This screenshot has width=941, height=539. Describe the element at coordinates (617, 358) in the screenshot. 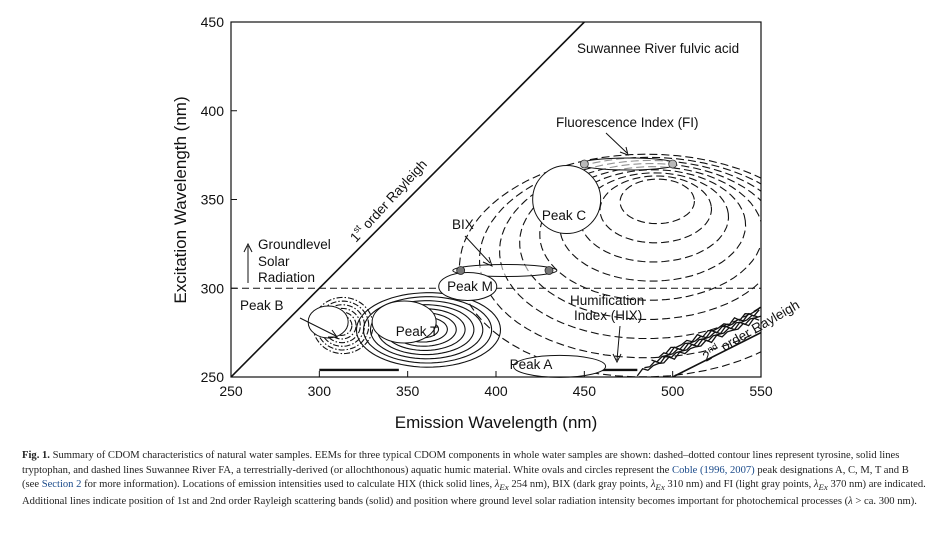

I see `hix-arrowhead-icon` at that location.